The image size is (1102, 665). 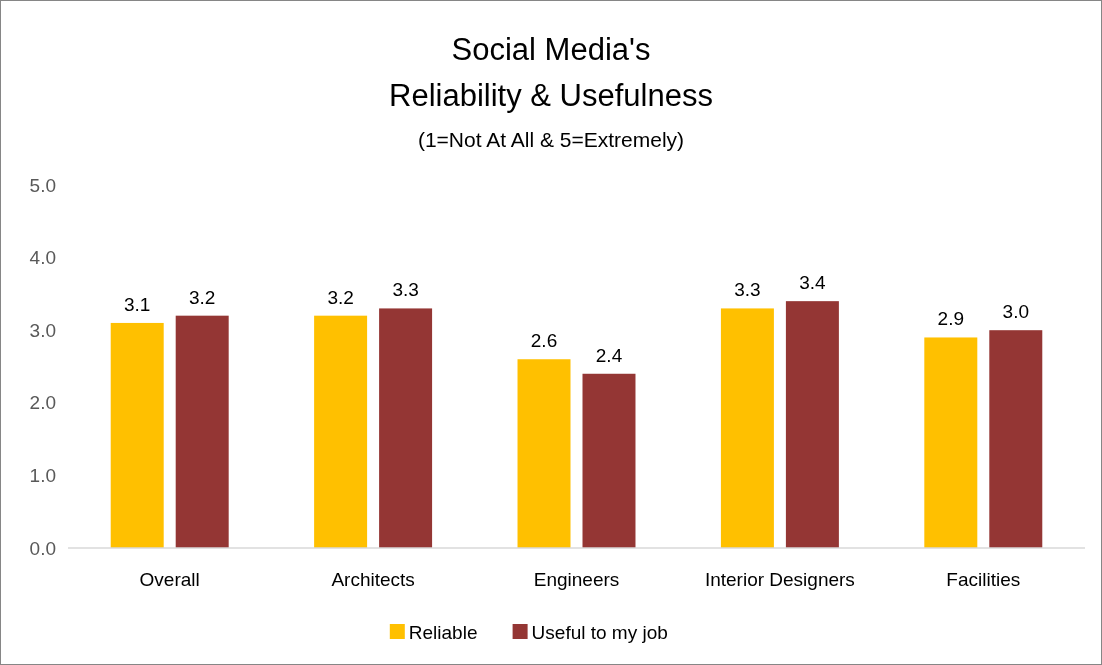 What do you see at coordinates (779, 579) in the screenshot?
I see `x-tick-label: Interior Designers` at bounding box center [779, 579].